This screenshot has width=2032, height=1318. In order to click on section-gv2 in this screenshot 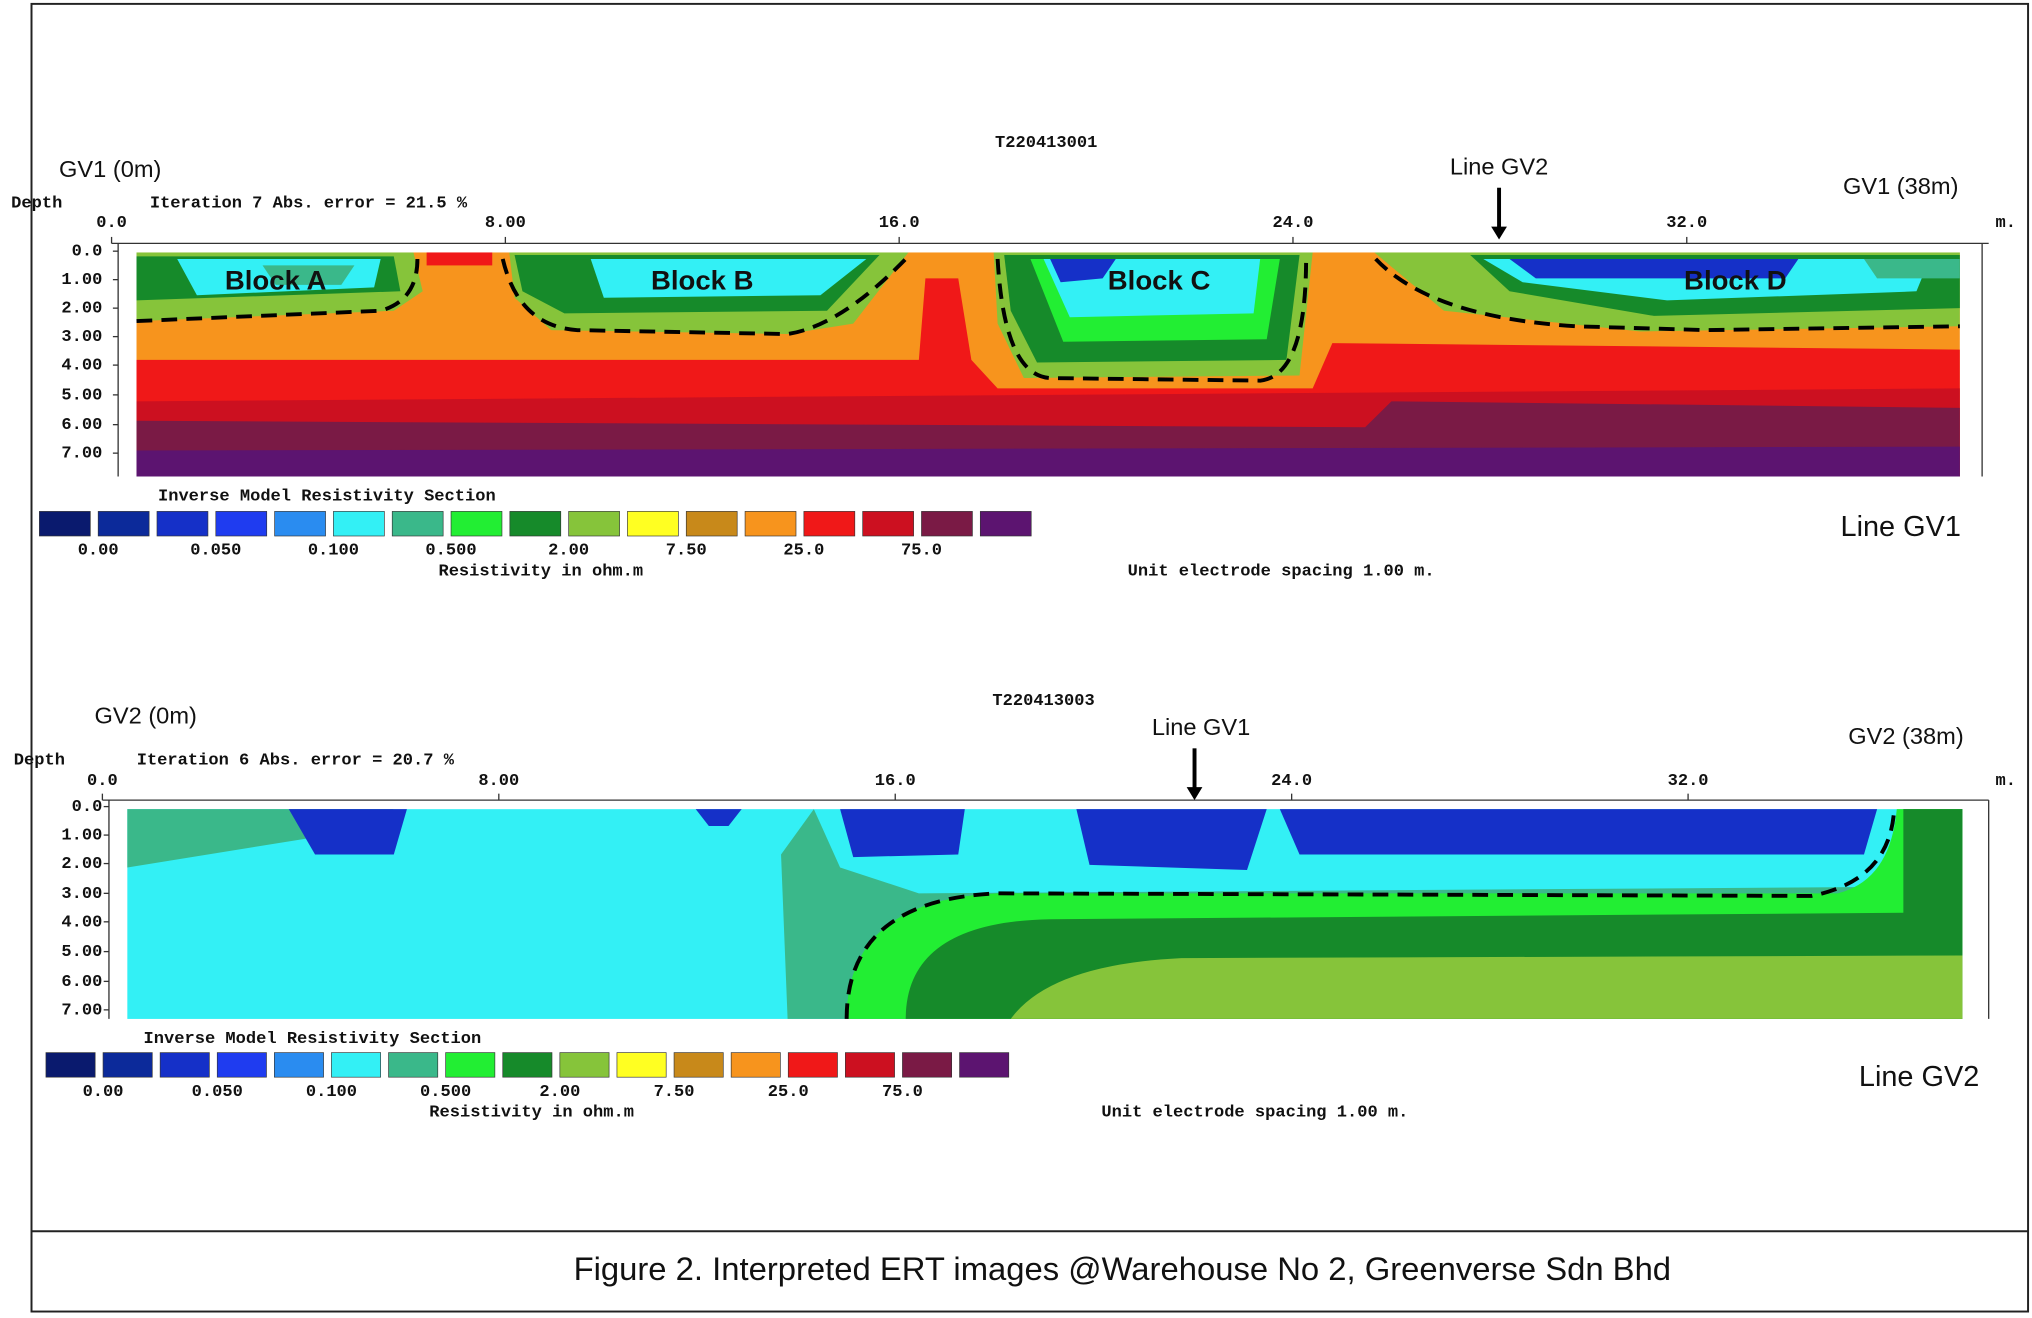, I will do `click(1045, 914)`.